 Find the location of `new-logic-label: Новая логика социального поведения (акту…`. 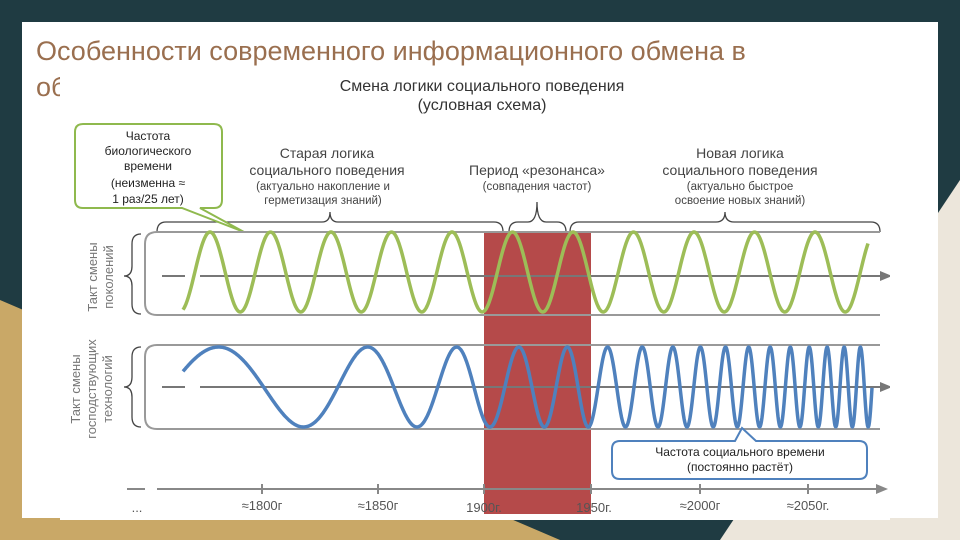

new-logic-label: Новая логика социального поведения (акту… is located at coordinates (739, 176).